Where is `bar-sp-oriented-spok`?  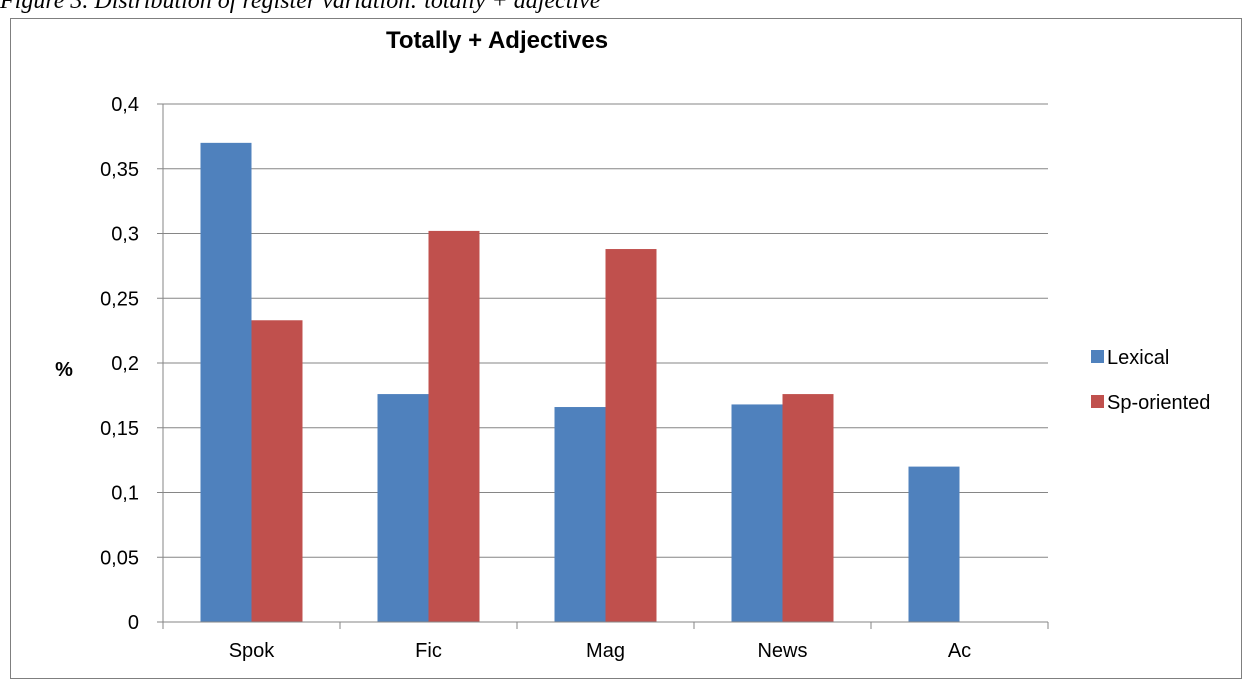
bar-sp-oriented-spok is located at coordinates (277, 471).